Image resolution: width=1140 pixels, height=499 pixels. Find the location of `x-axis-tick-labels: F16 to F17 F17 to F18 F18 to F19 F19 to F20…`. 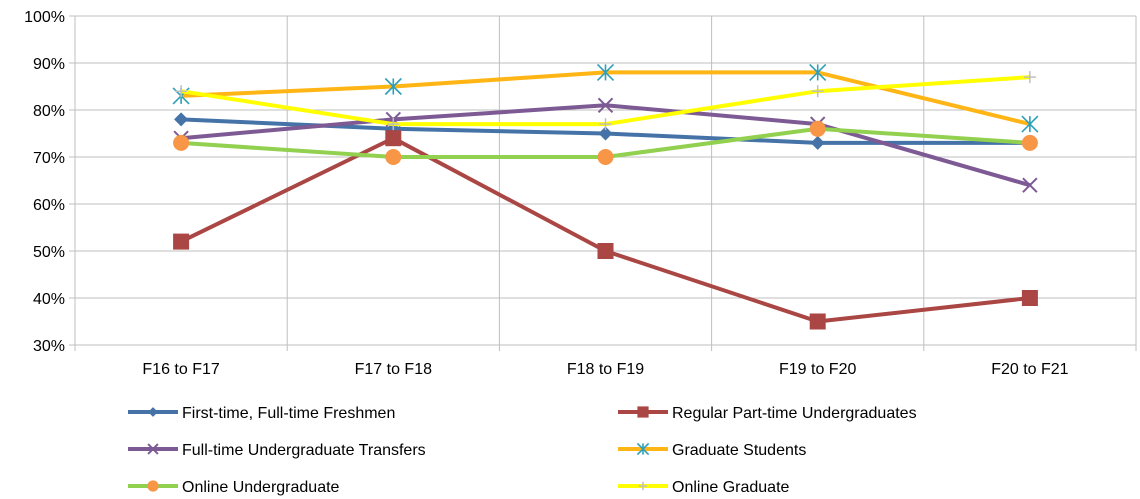

x-axis-tick-labels: F16 to F17 F17 to F18 F18 to F19 F19 to F20… is located at coordinates (605, 369).